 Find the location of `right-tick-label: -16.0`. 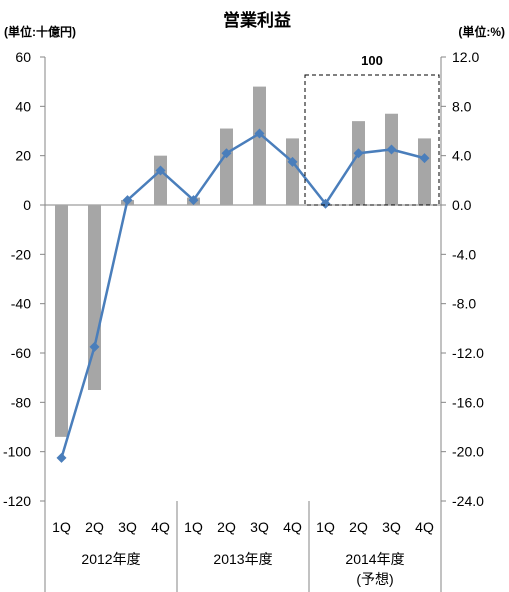

right-tick-label: -16.0 is located at coordinates (468, 402).